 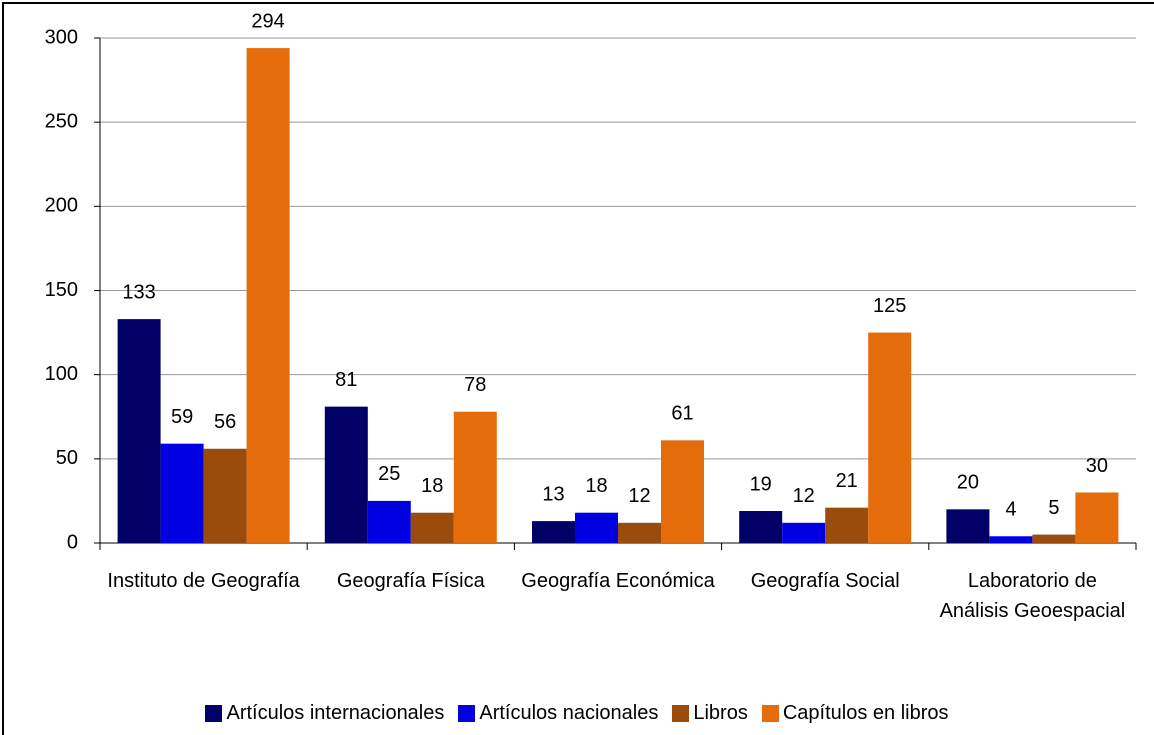 I want to click on data-label: 81, so click(x=346, y=380).